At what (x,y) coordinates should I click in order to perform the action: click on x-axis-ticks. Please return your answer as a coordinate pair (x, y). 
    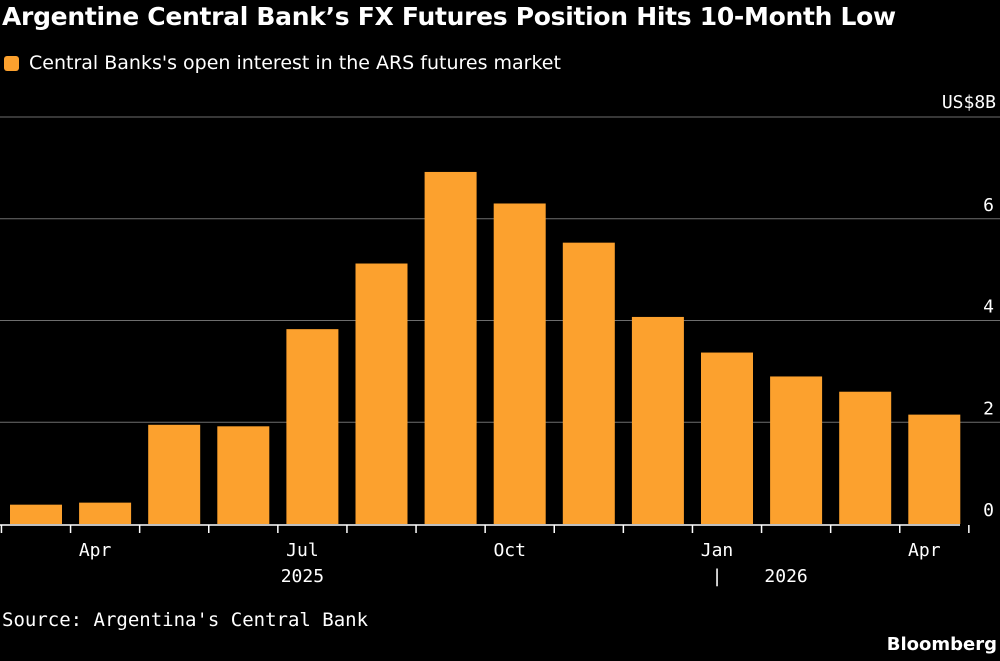
    Looking at the image, I should click on (485, 529).